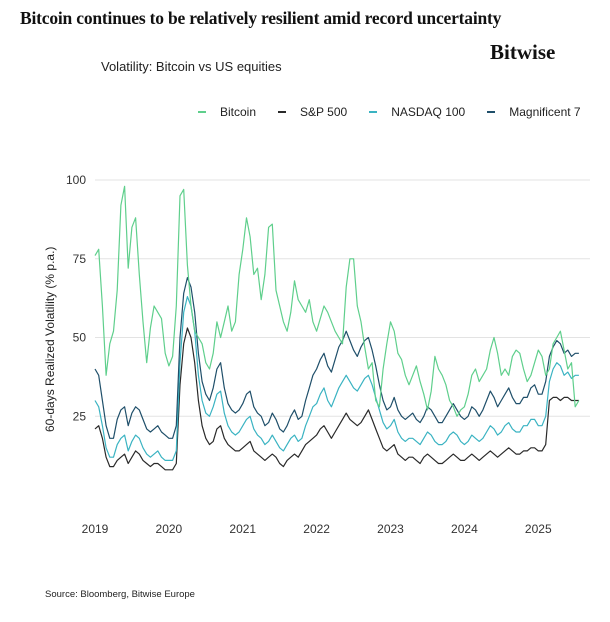 The height and width of the screenshot is (622, 610). Describe the element at coordinates (428, 112) in the screenshot. I see `legend-label-nasdaq: NASDAQ 100` at that location.